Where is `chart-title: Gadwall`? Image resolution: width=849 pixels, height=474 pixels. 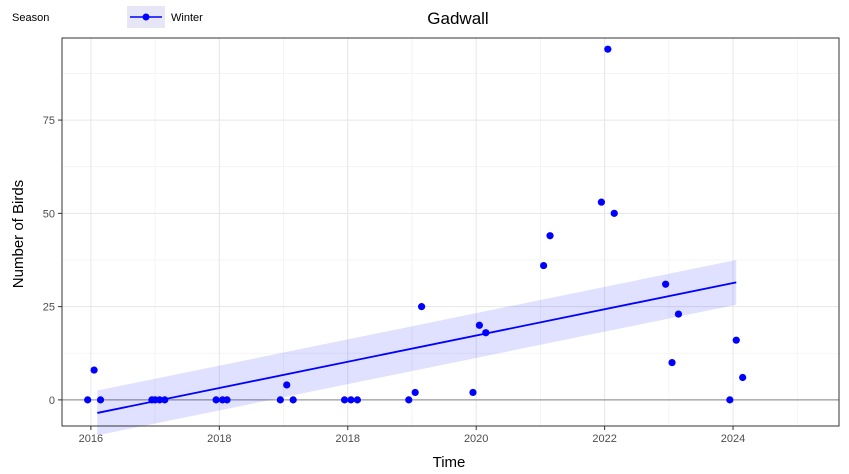
chart-title: Gadwall is located at coordinates (457, 18).